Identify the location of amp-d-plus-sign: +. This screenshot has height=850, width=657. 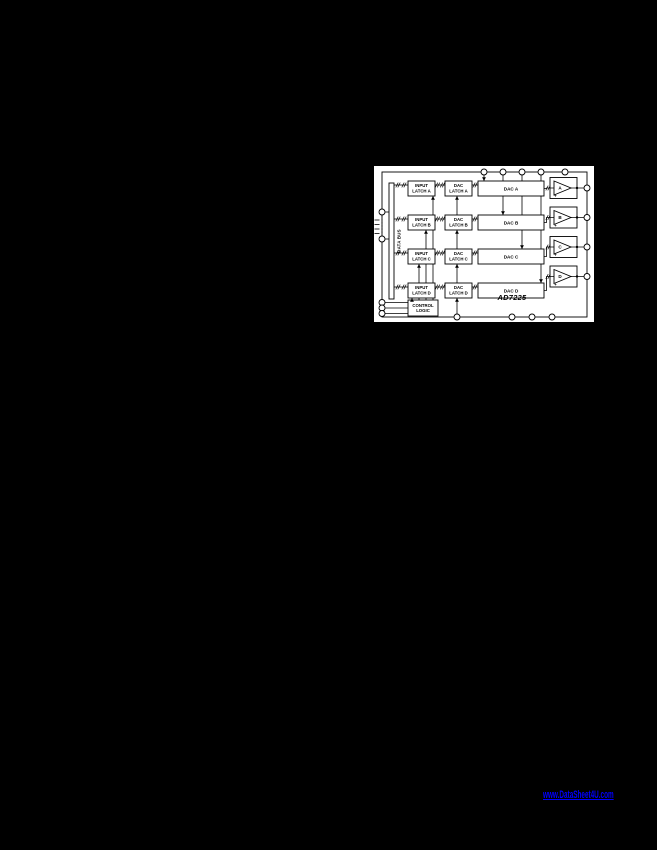
(555, 284).